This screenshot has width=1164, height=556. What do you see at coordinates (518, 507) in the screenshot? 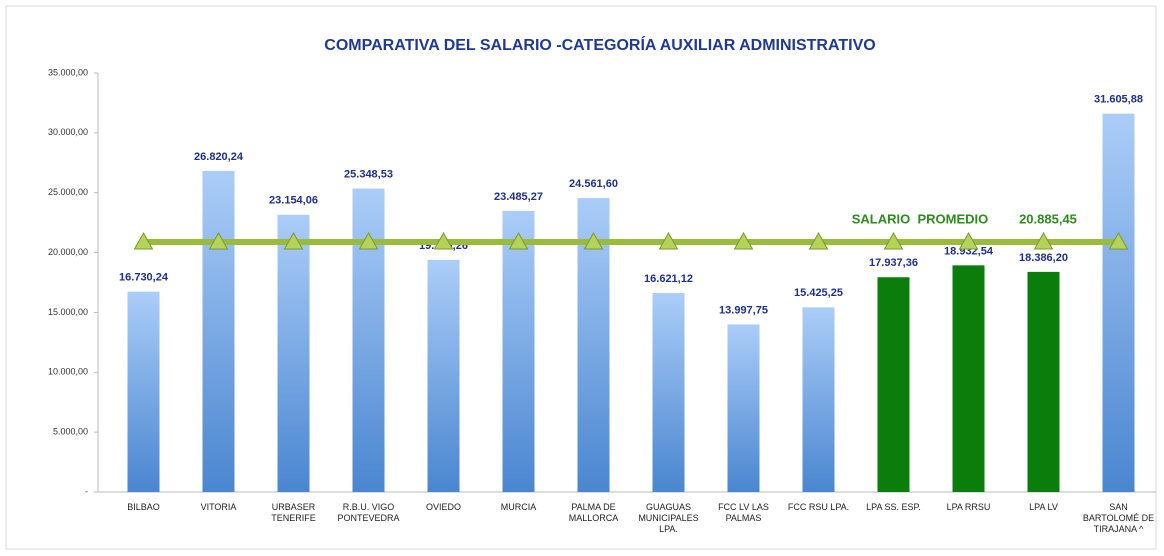
I see `x-tick-label: MURCIA` at bounding box center [518, 507].